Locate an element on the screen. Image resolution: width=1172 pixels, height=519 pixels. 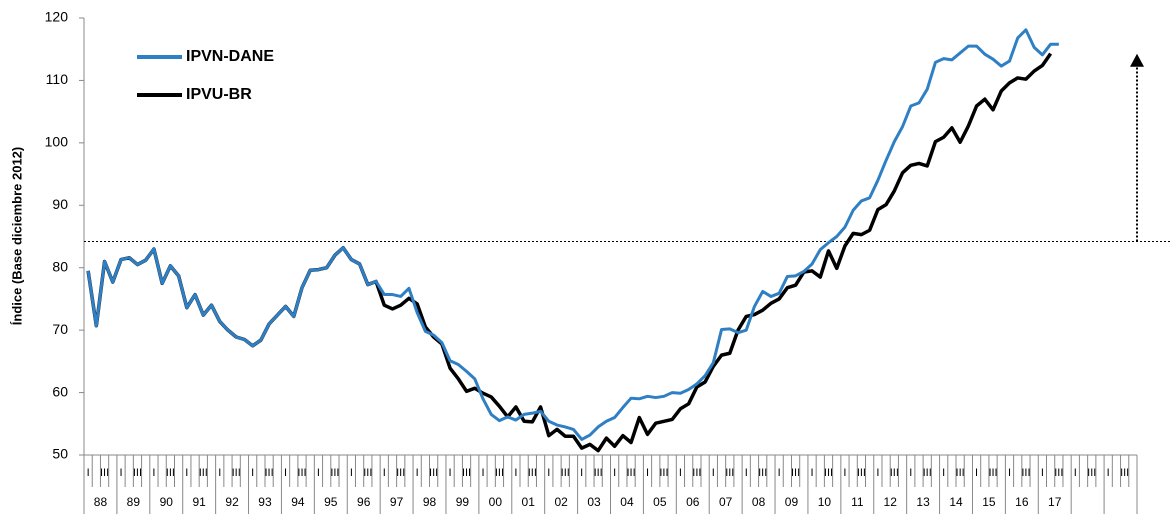
year-label: 06 is located at coordinates (693, 502).